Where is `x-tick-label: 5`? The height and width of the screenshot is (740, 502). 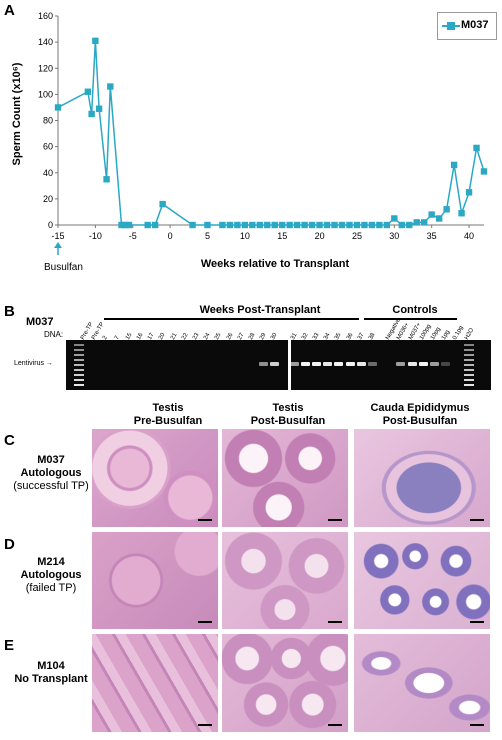 x-tick-label: 5 is located at coordinates (207, 236).